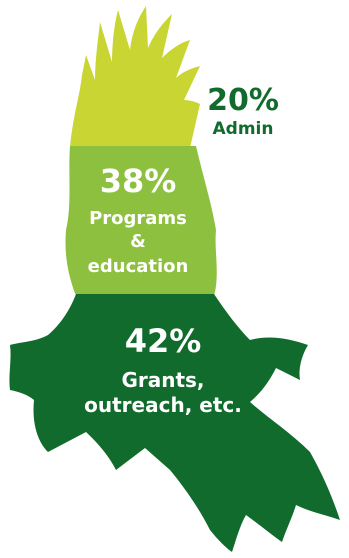 Image resolution: width=349 pixels, height=558 pixels. I want to click on slice-admin, so click(135, 76).